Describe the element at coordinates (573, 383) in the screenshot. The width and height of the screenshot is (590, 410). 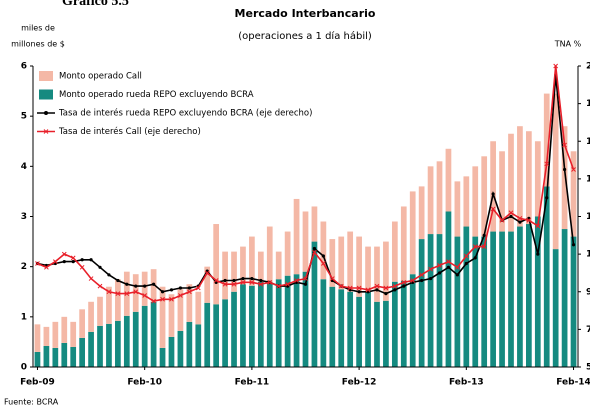
I see `x-tick-label: Feb-14` at that location.